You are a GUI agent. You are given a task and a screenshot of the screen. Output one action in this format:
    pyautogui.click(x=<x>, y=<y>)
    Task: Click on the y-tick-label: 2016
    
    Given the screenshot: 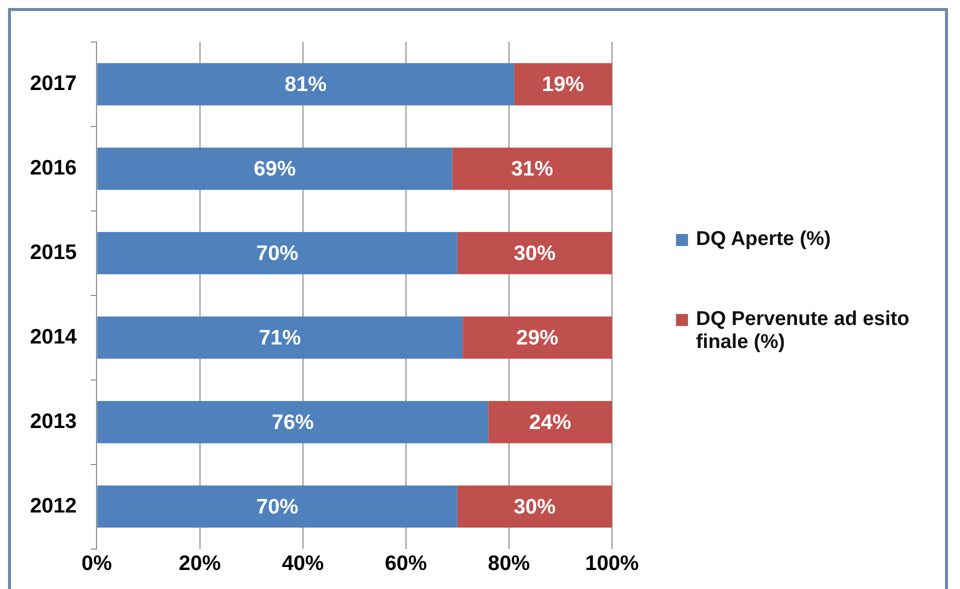 What is the action you would take?
    pyautogui.click(x=53, y=168)
    